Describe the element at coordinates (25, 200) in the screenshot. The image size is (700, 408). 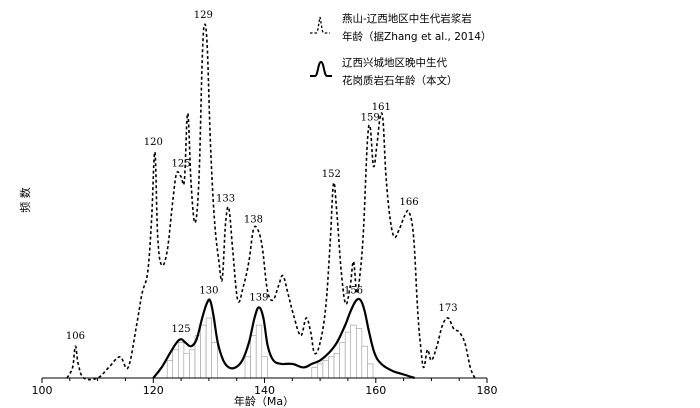
I see `y-axis-title: 频 数` at that location.